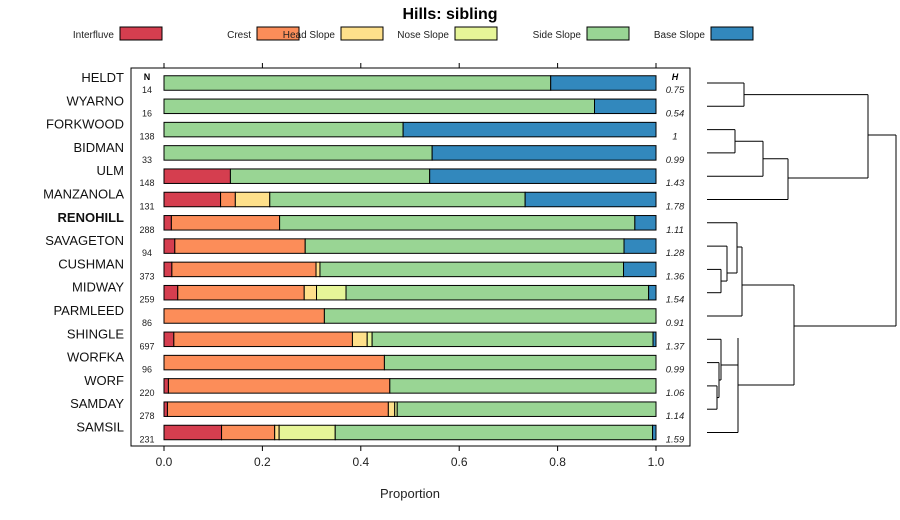  I want to click on h-value-renohill: 1.11, so click(675, 230).